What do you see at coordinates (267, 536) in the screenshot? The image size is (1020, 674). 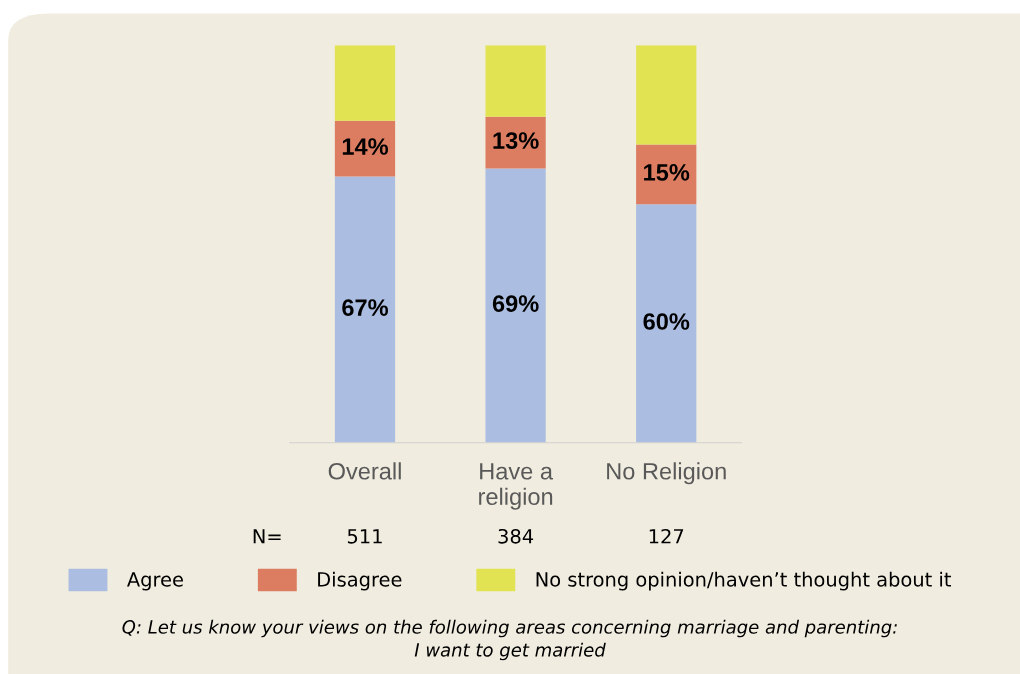 I see `text: N=` at bounding box center [267, 536].